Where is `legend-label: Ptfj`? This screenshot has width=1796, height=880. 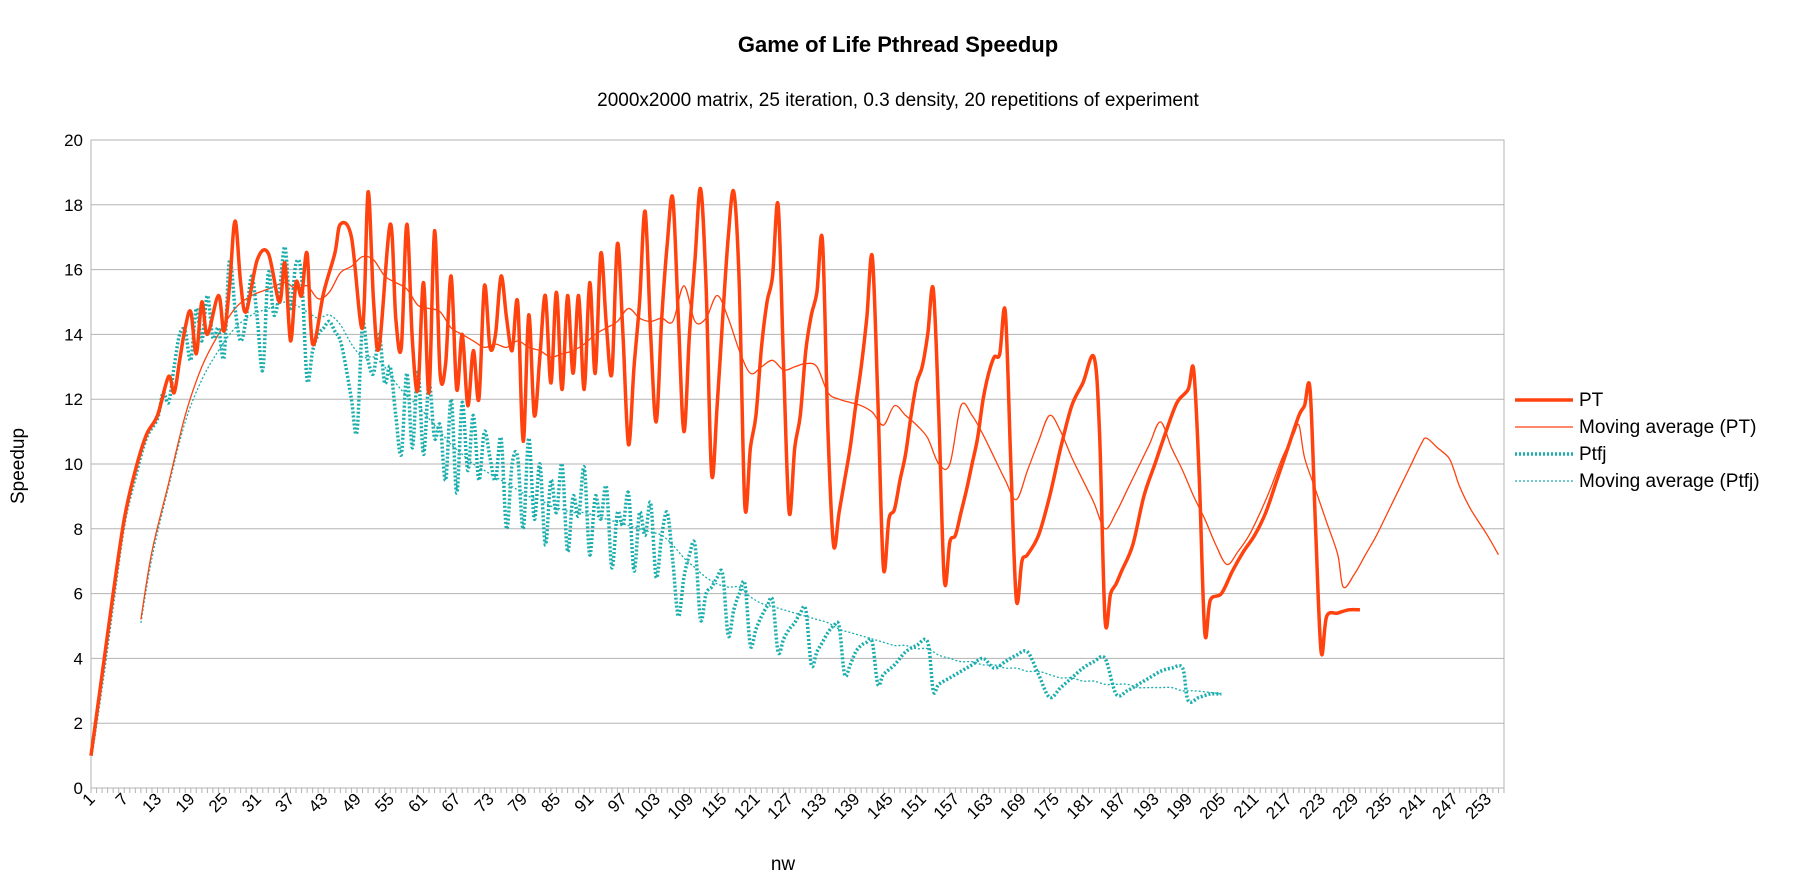
legend-label: Ptfj is located at coordinates (1592, 454).